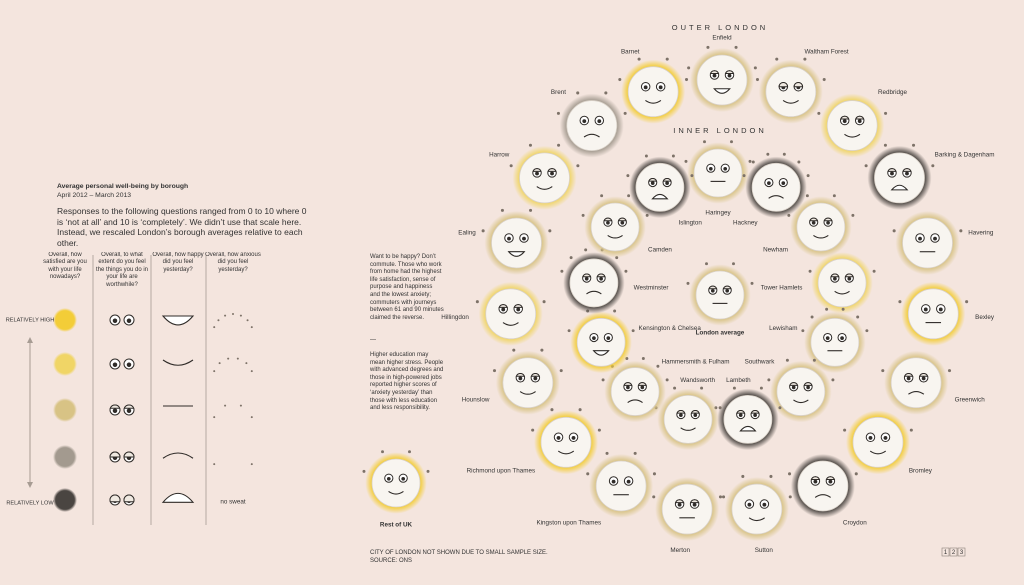  I want to click on borough-label: Haringey, so click(718, 213).